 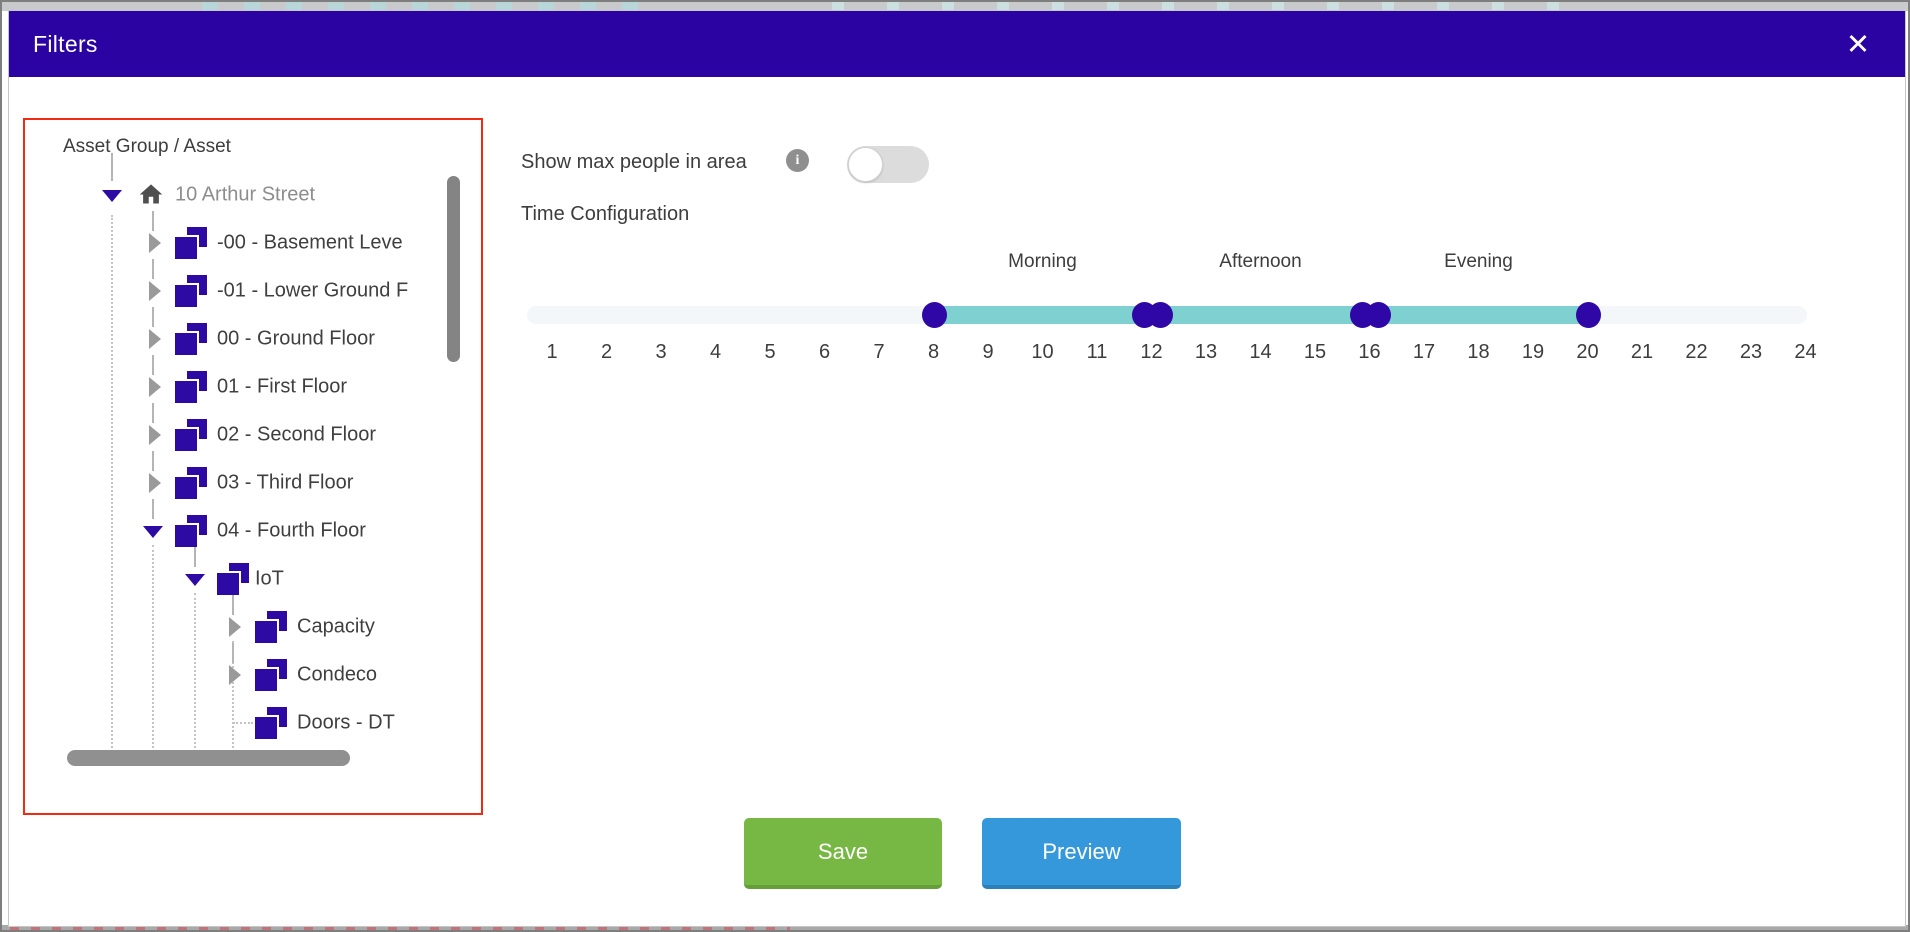 I want to click on tree-item-label: 04 - Fourth Floor, so click(x=291, y=530).